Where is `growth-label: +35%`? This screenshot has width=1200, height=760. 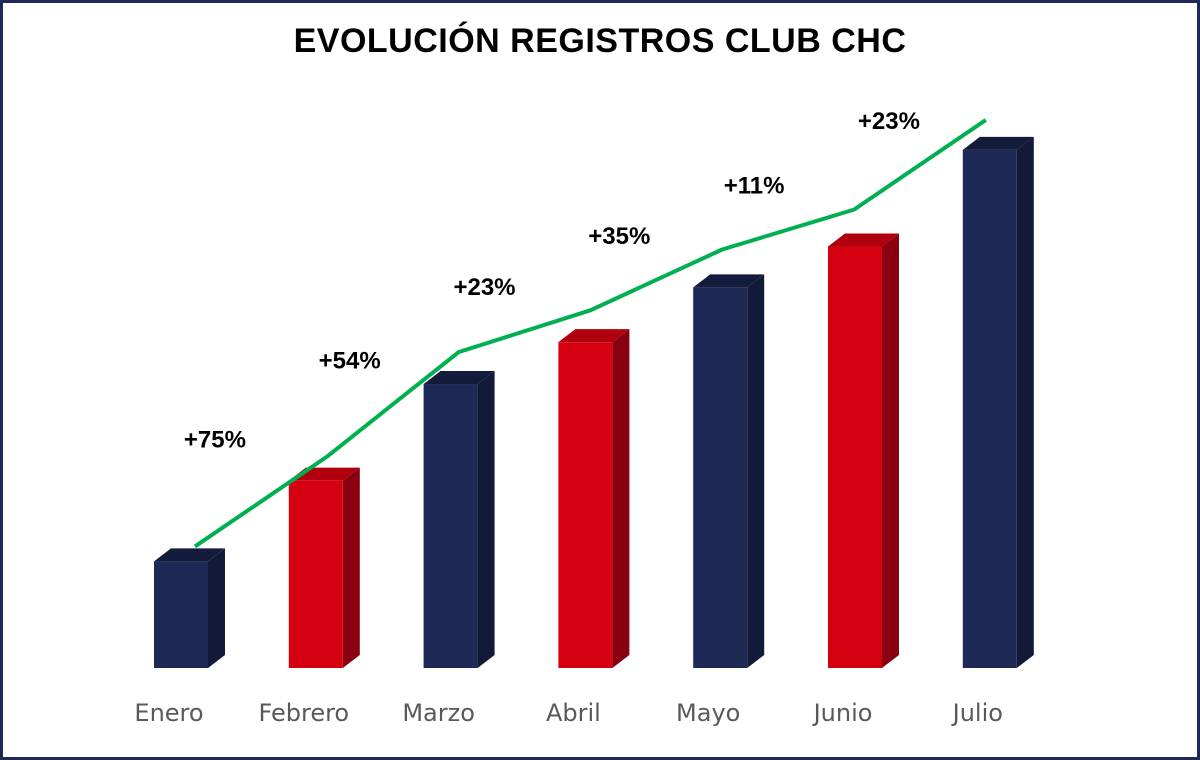
growth-label: +35% is located at coordinates (619, 236).